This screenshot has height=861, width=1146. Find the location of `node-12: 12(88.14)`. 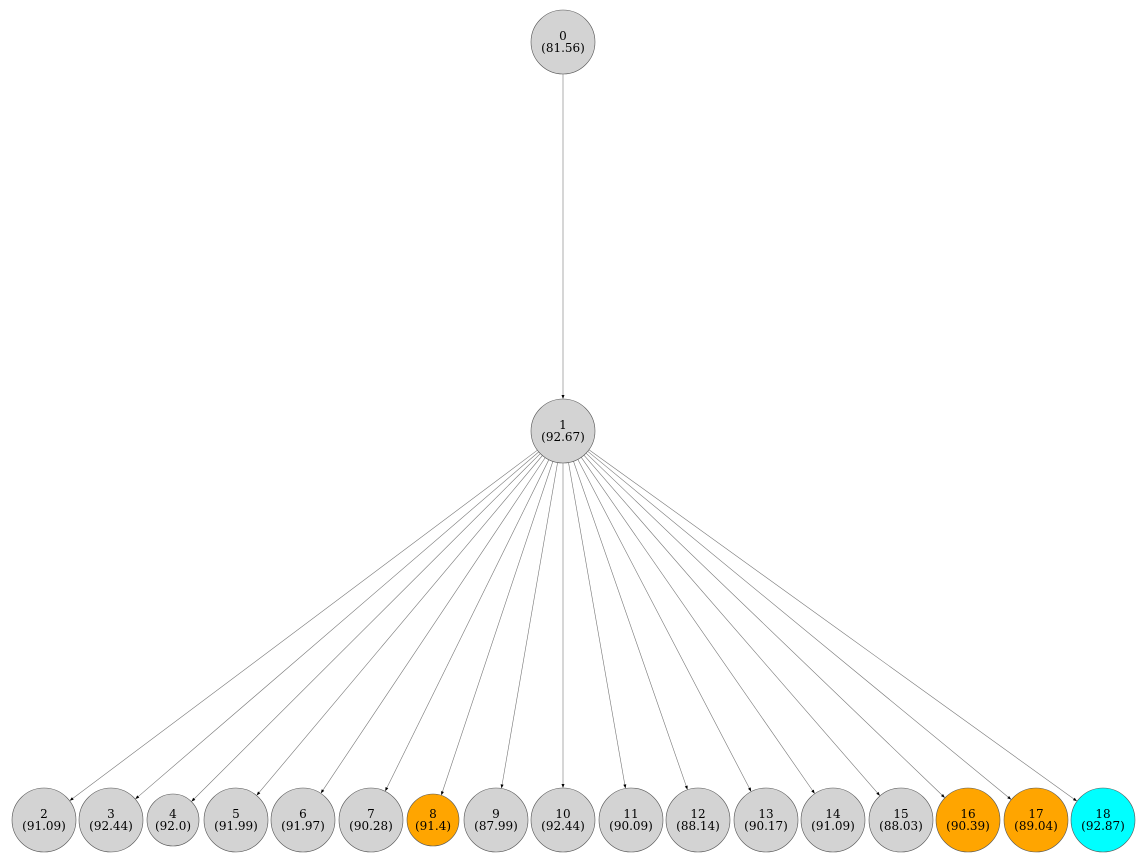

node-12: 12(88.14) is located at coordinates (698, 820).